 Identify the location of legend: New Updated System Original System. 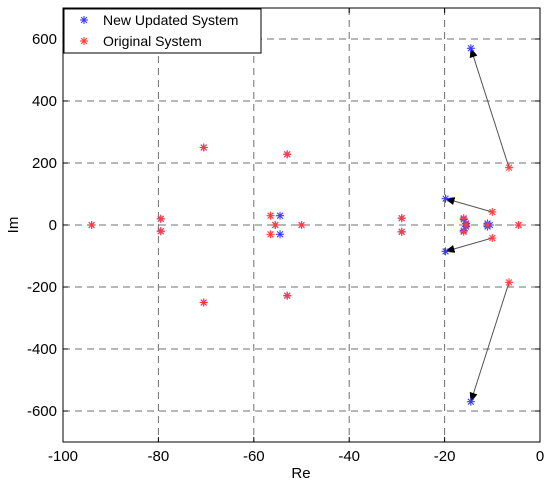
(162, 31).